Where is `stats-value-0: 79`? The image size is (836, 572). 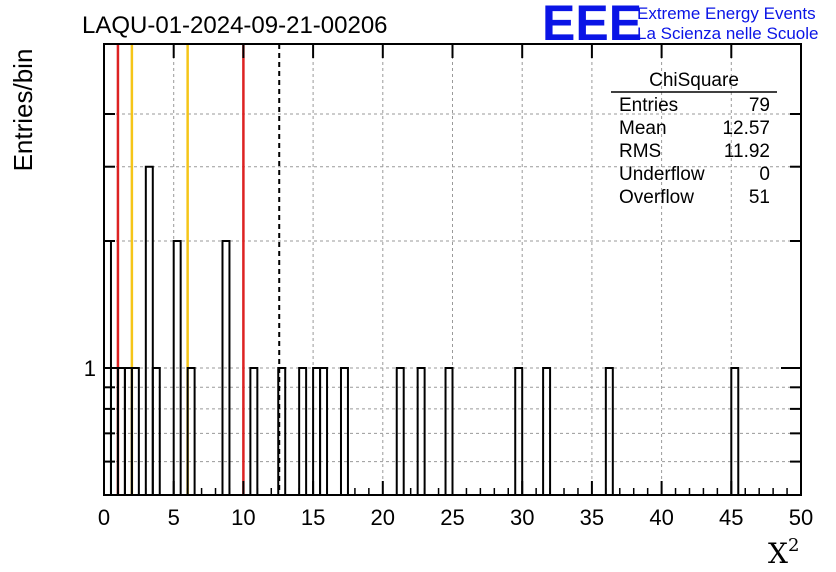 stats-value-0: 79 is located at coordinates (759, 105).